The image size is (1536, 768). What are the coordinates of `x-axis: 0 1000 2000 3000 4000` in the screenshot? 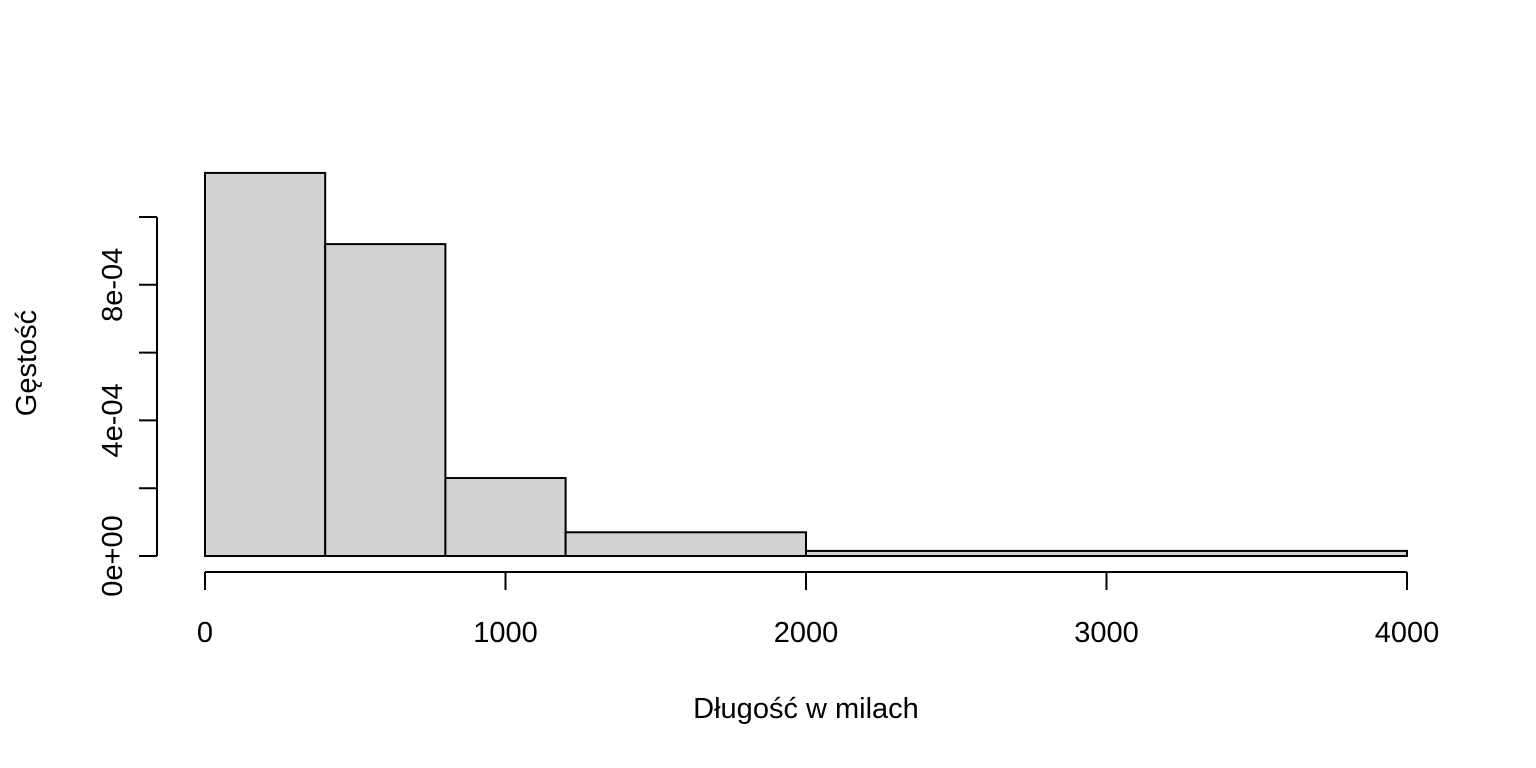 It's located at (818, 610).